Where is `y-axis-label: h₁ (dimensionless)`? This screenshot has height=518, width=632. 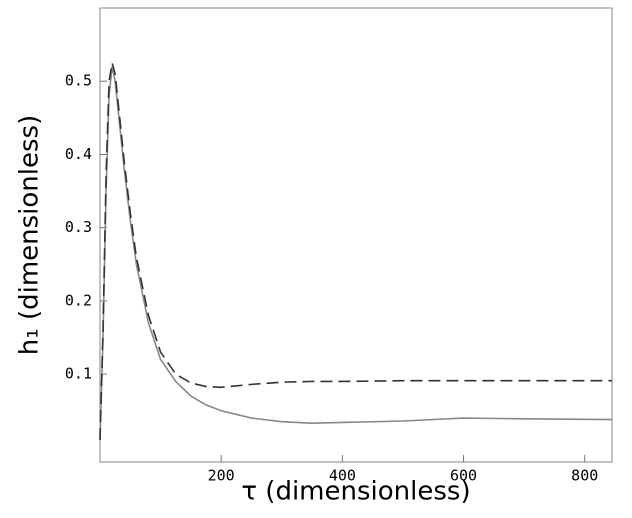
y-axis-label: h₁ (dimensionless) is located at coordinates (30, 235).